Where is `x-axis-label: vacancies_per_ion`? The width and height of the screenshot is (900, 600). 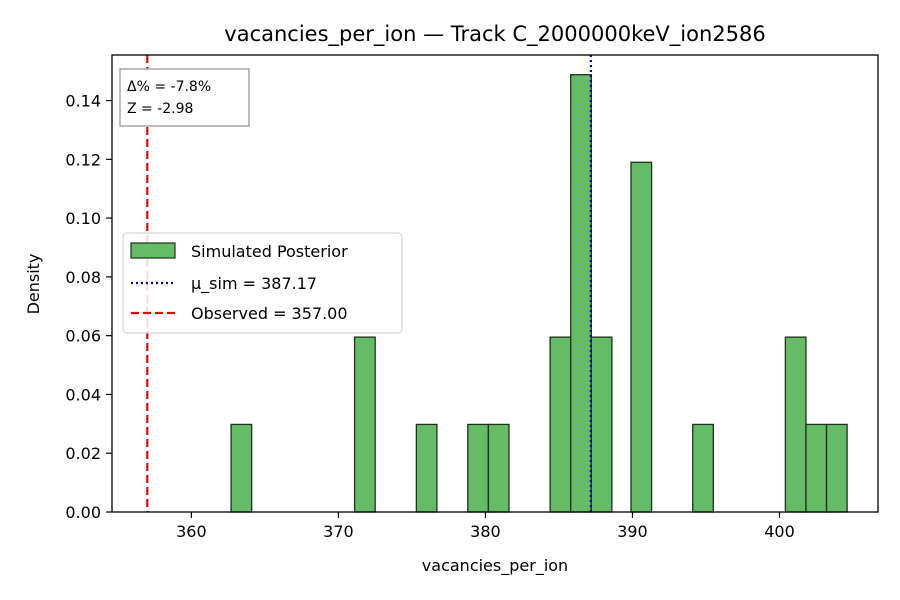 x-axis-label: vacancies_per_ion is located at coordinates (495, 566).